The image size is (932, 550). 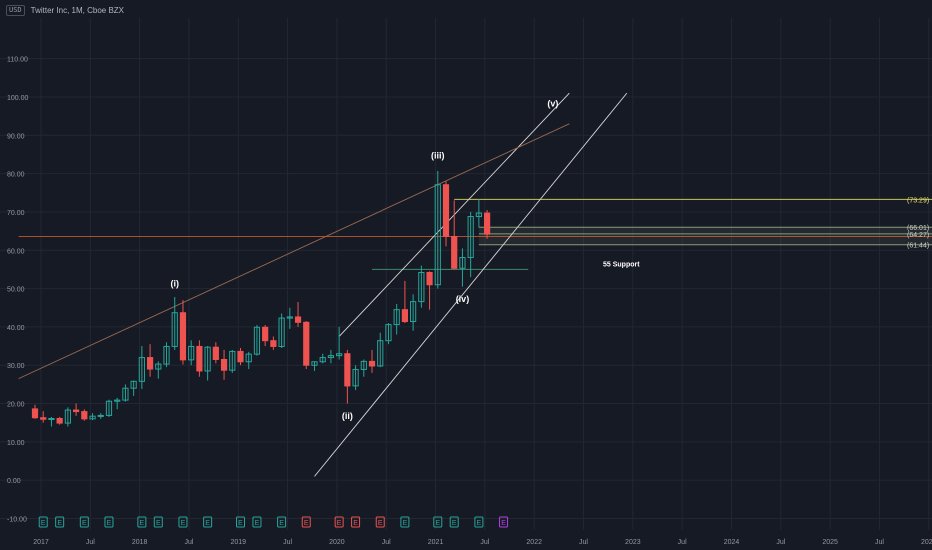 I want to click on x-tick-label: 2019, so click(x=238, y=542).